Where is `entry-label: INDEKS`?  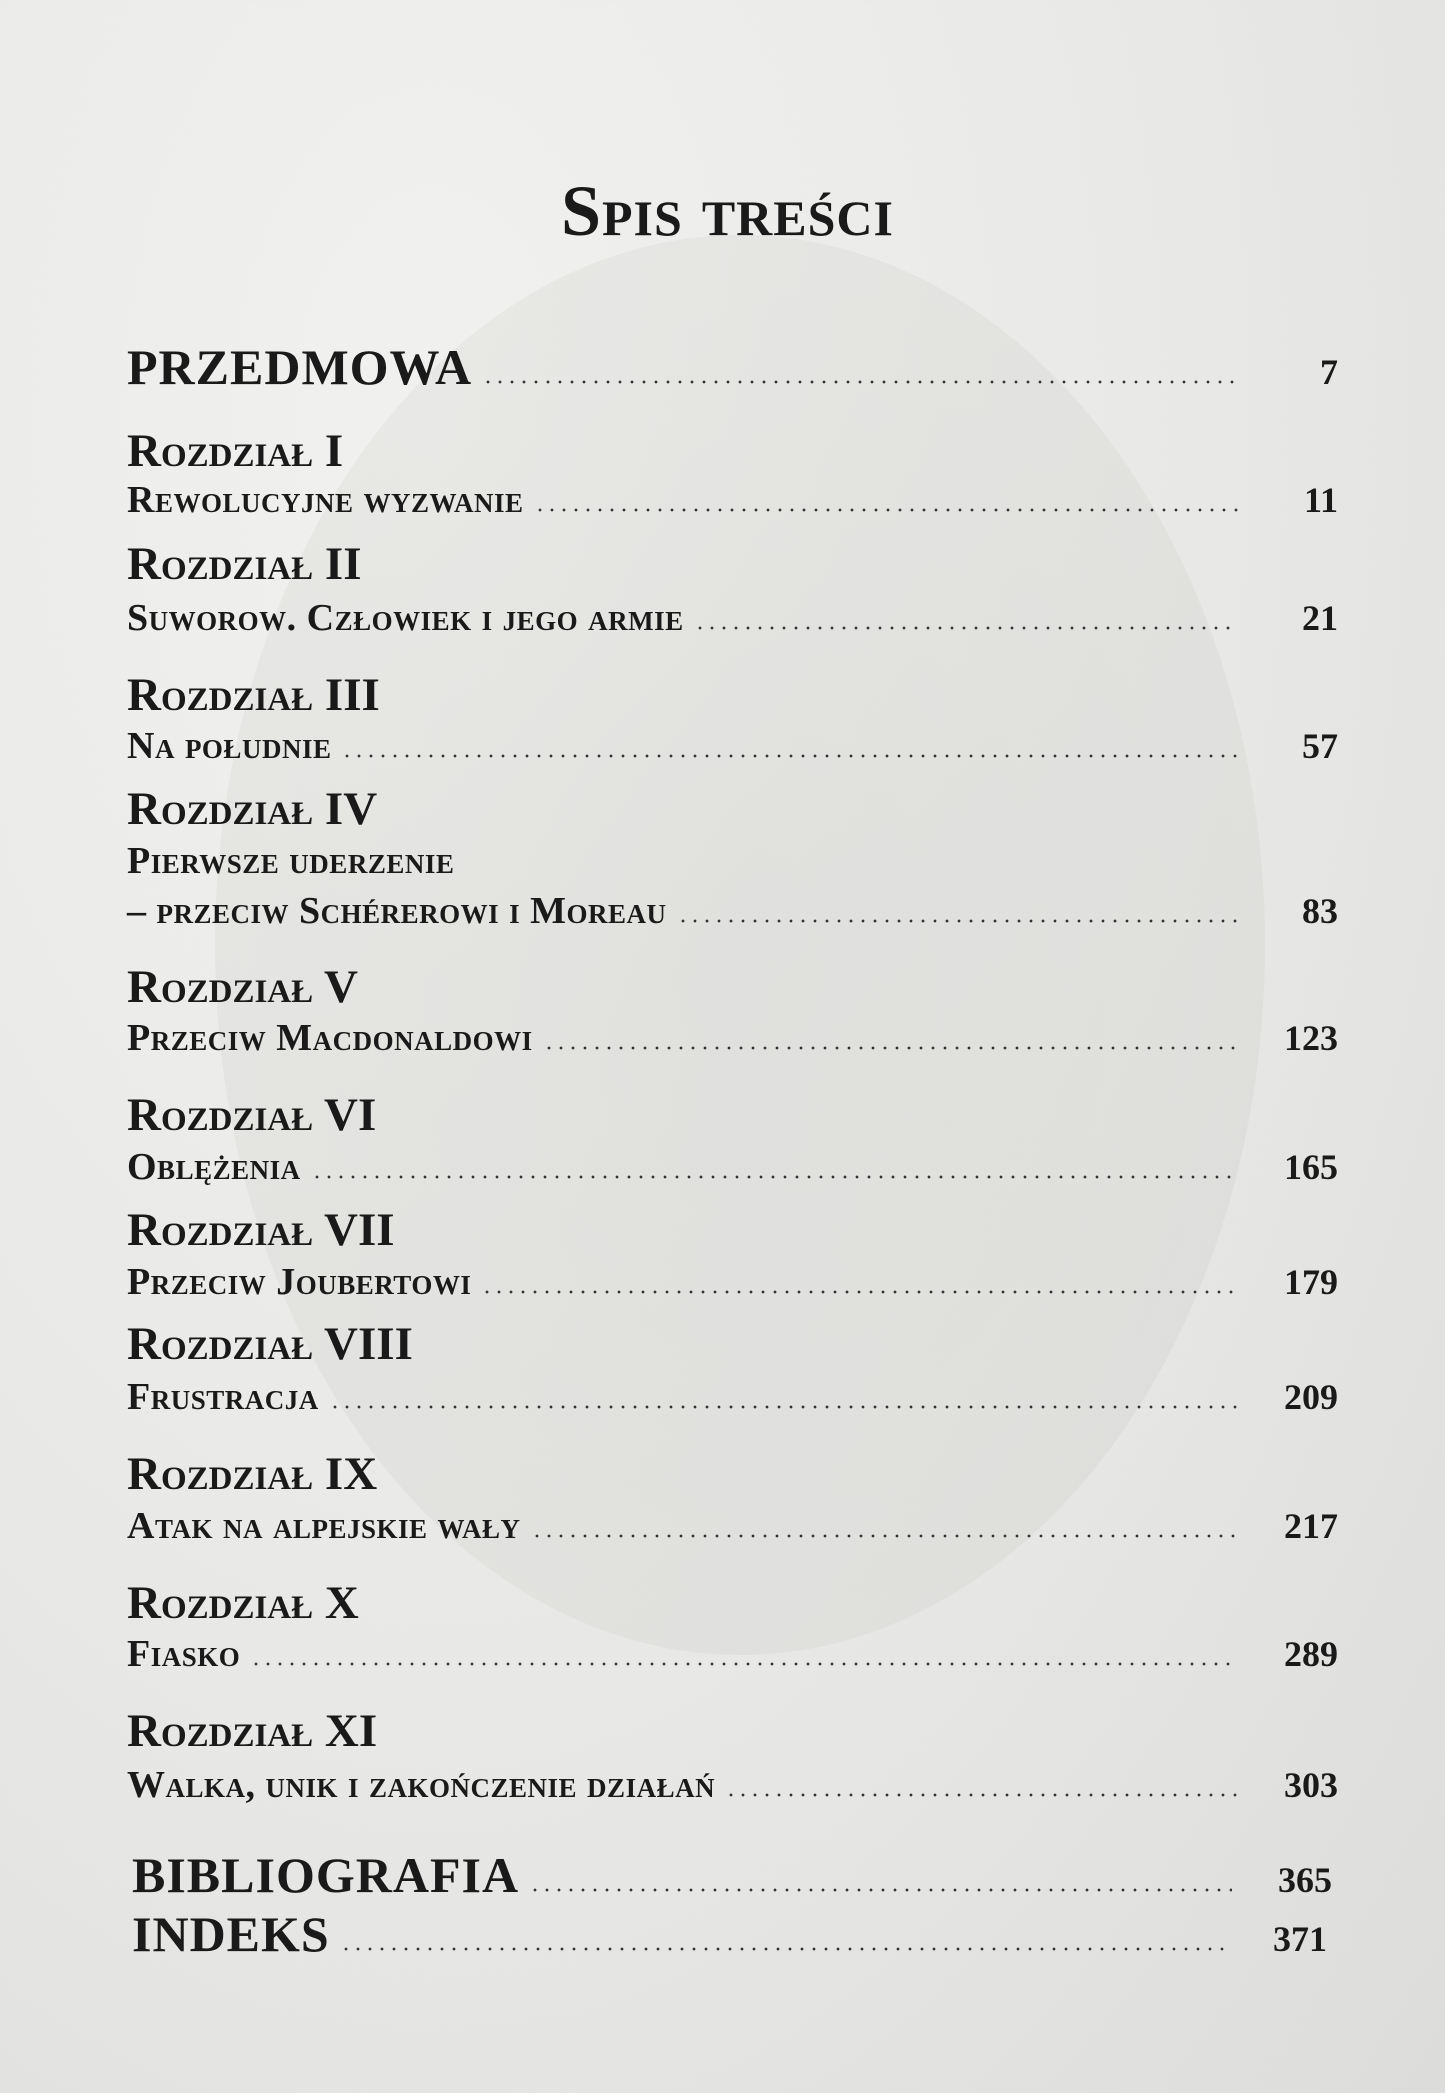
entry-label: INDEKS is located at coordinates (231, 1934).